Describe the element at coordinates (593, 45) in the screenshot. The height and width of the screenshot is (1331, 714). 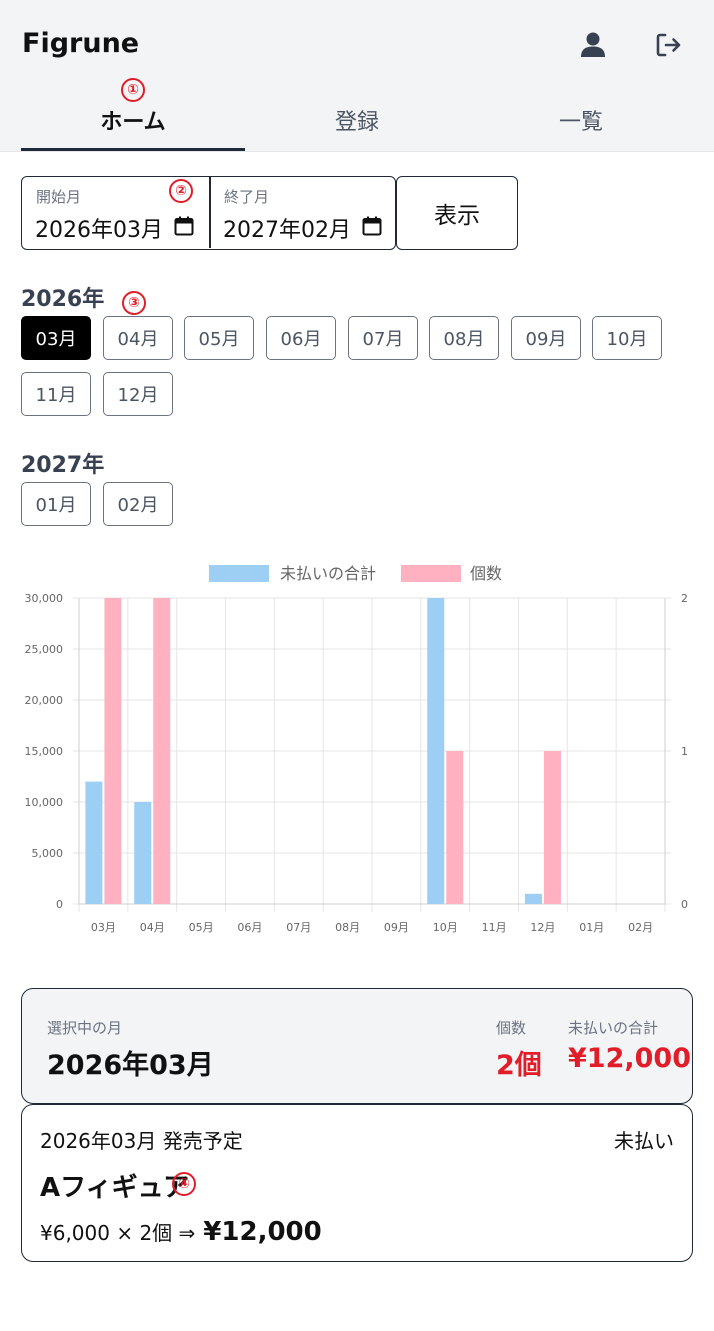
I see `user-icon` at that location.